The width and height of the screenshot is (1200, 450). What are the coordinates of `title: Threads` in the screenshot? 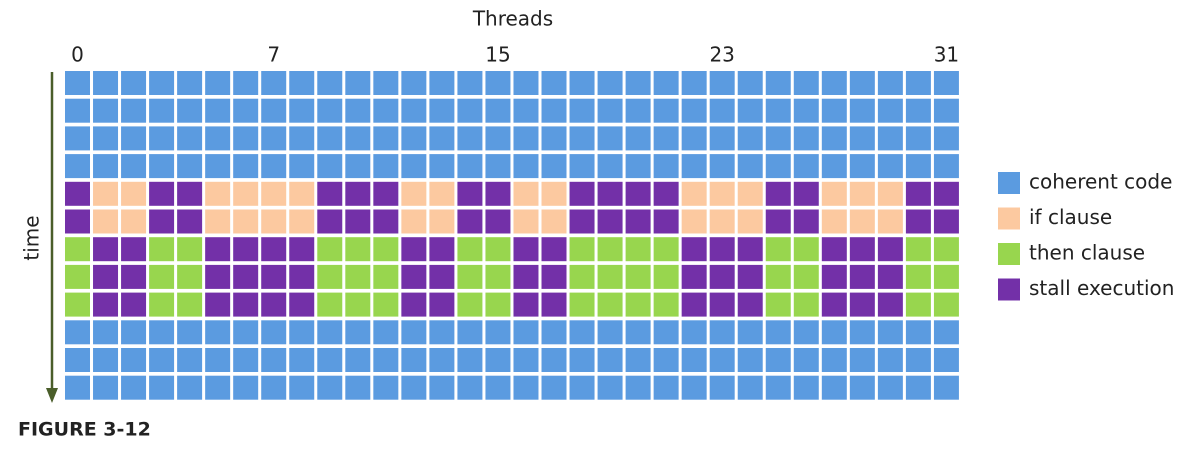 It's located at (512, 19).